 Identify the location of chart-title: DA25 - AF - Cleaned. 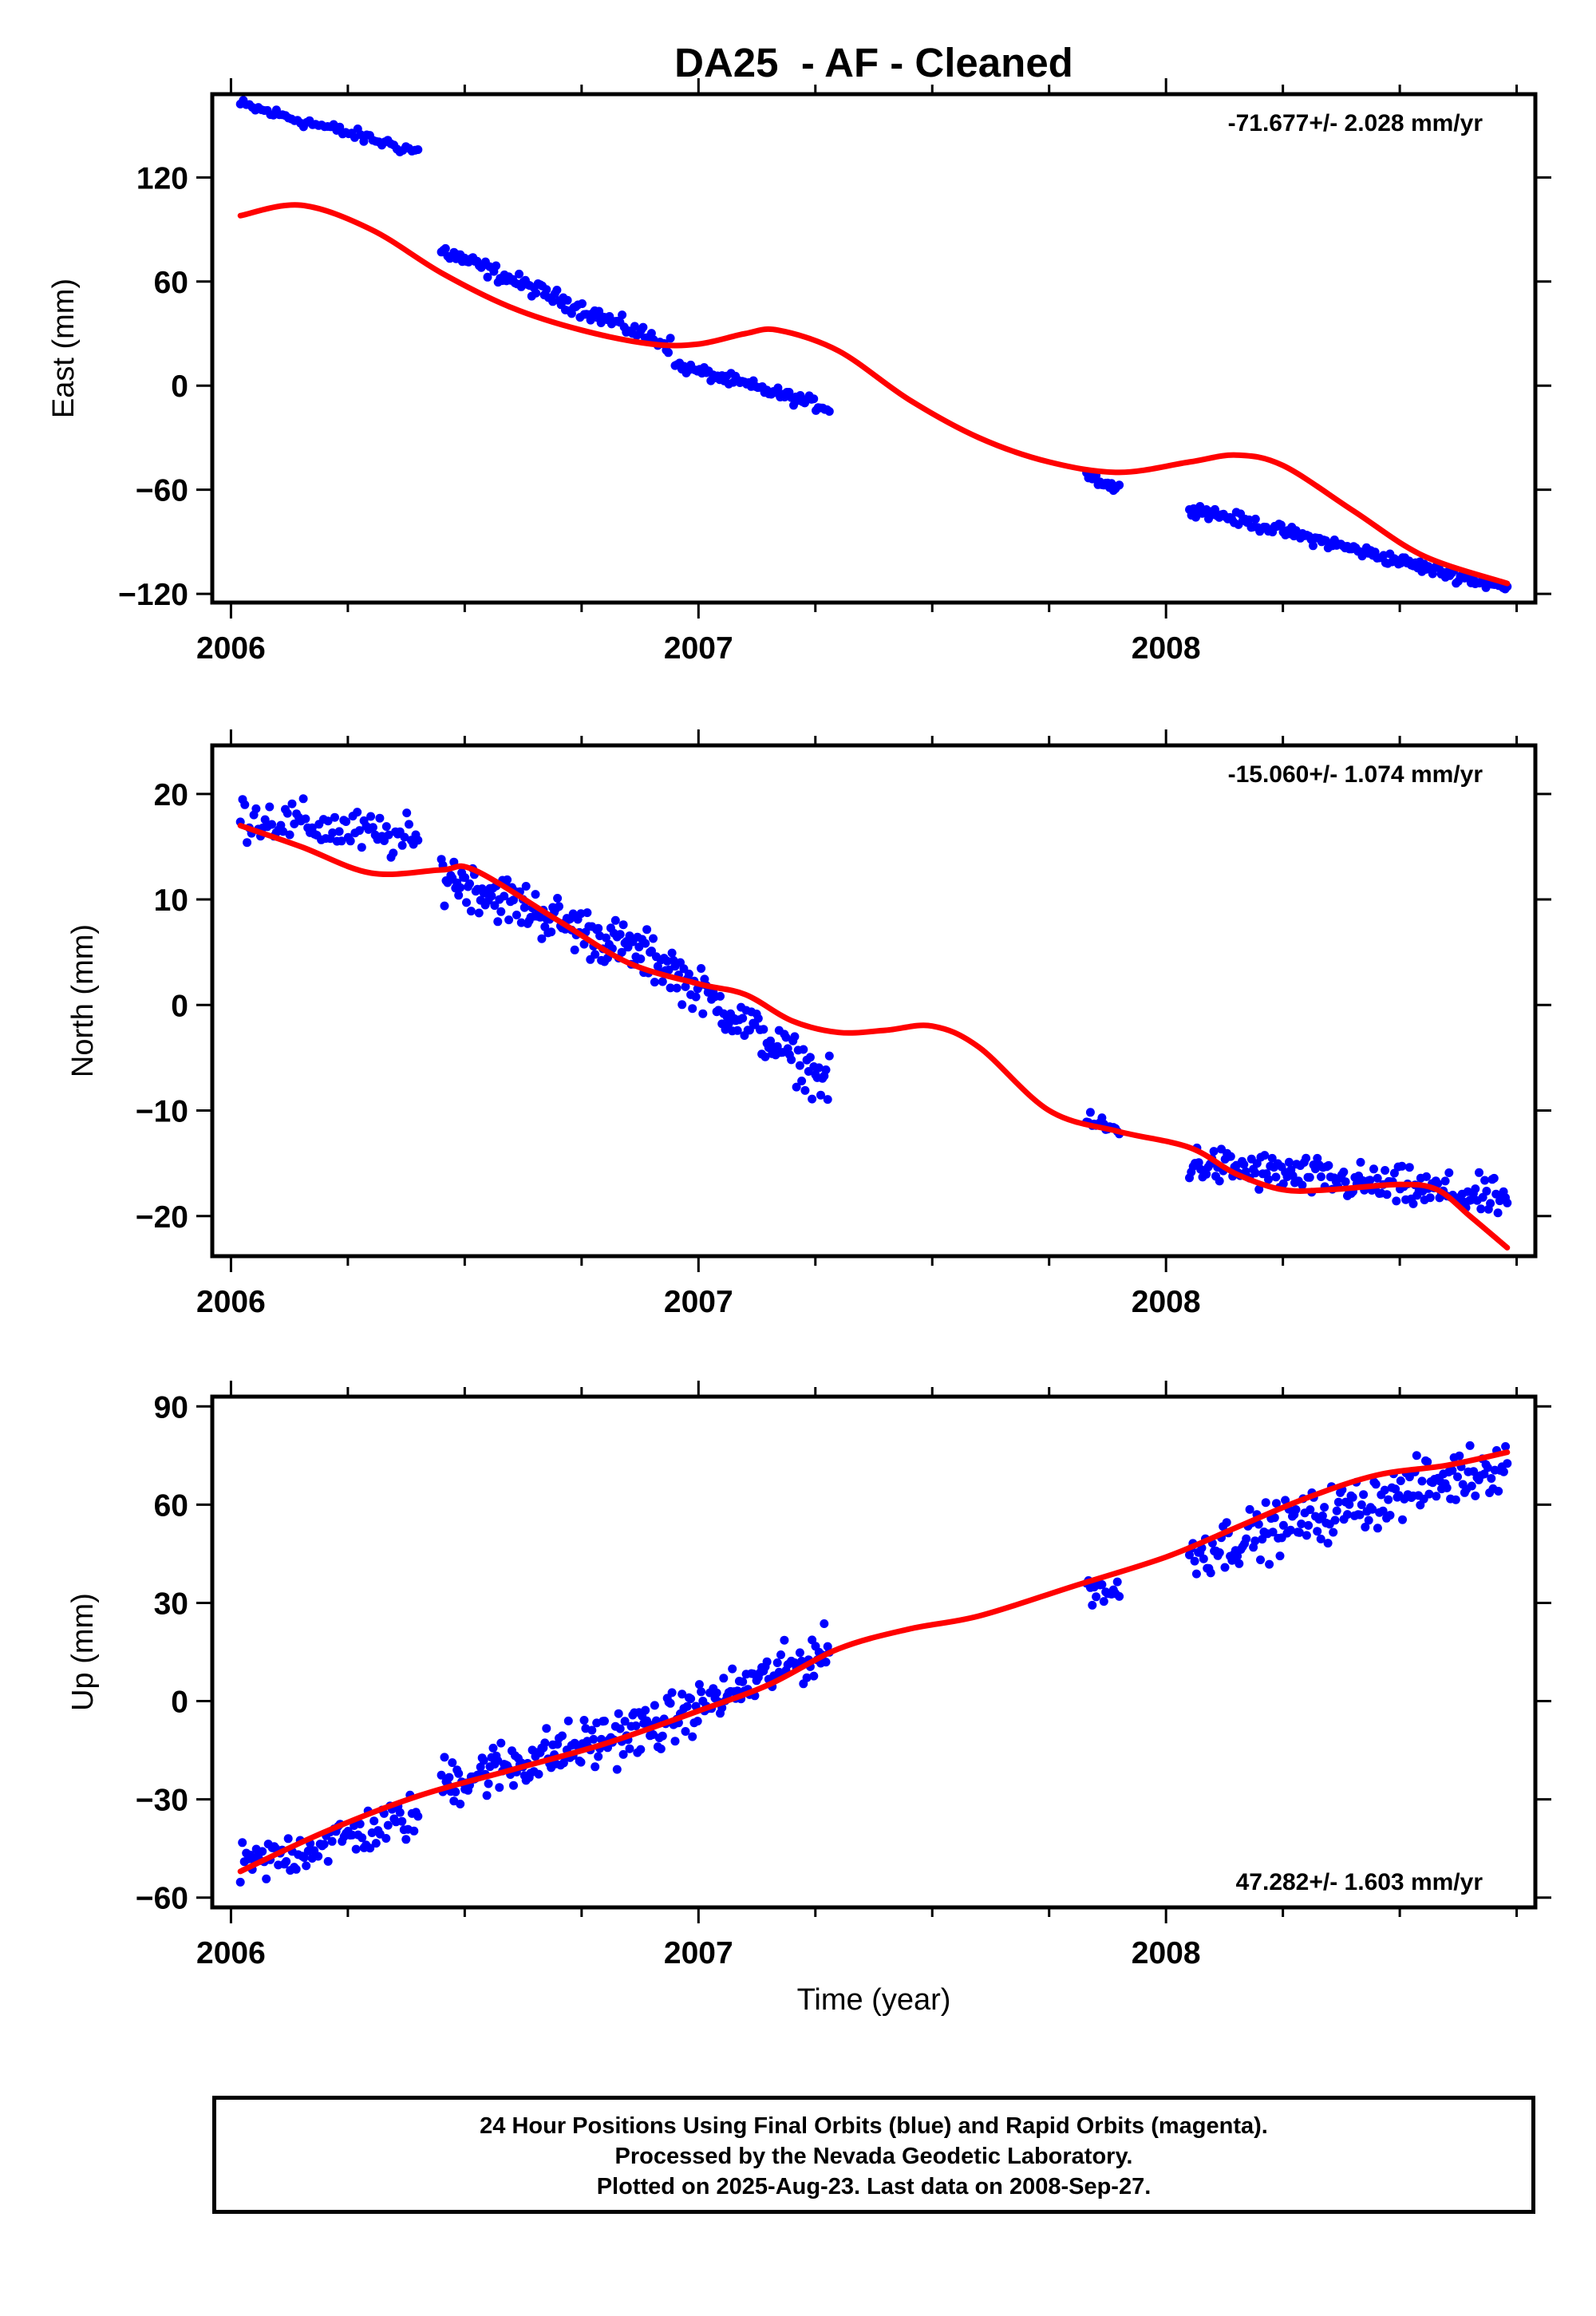
(873, 62).